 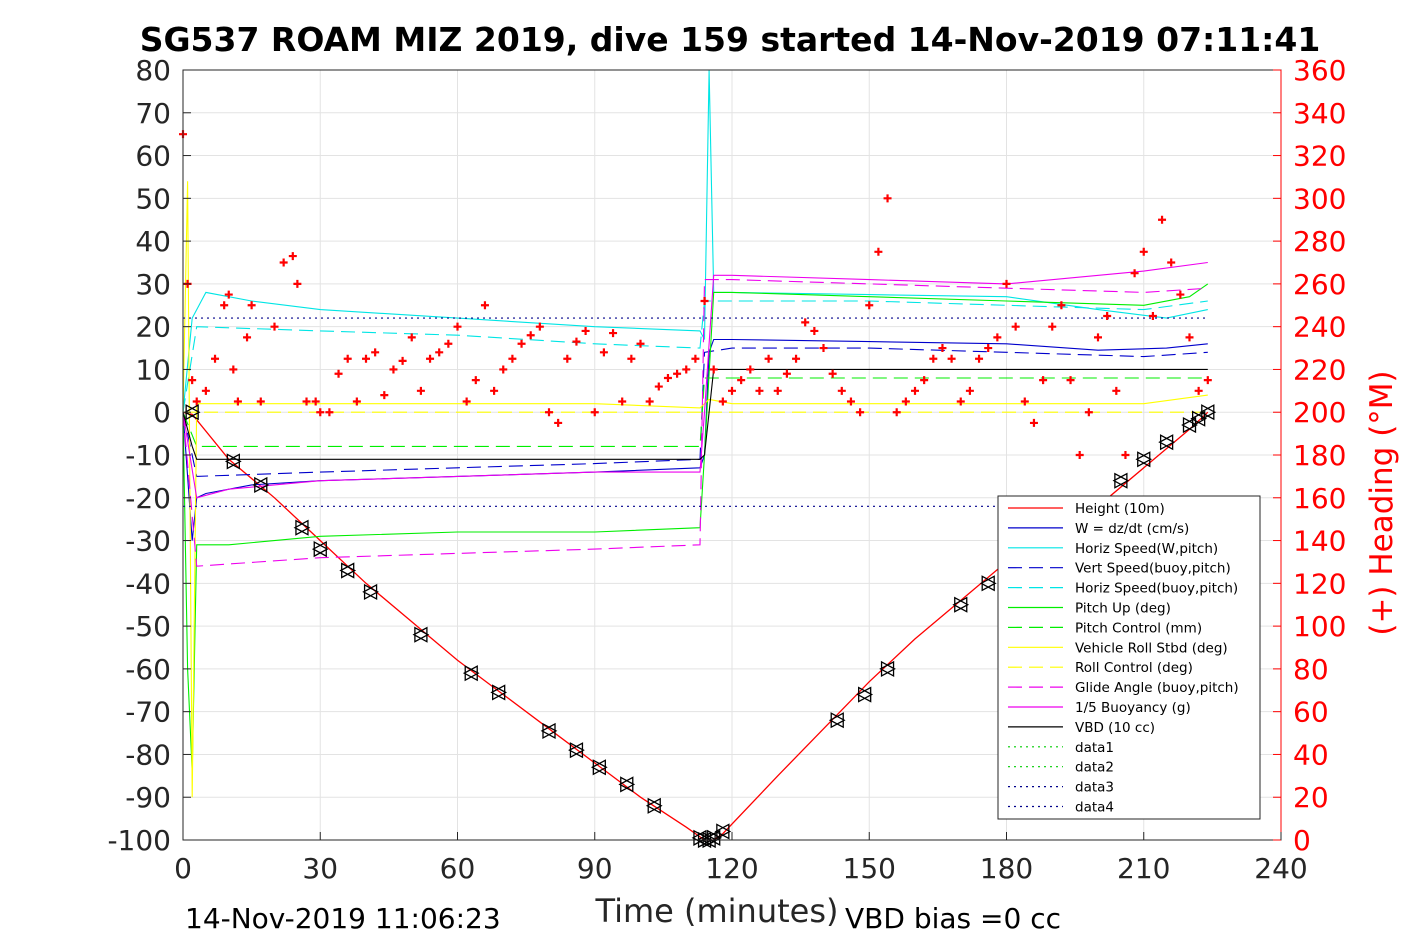 I want to click on x-tick-label: 240, so click(x=1280, y=868).